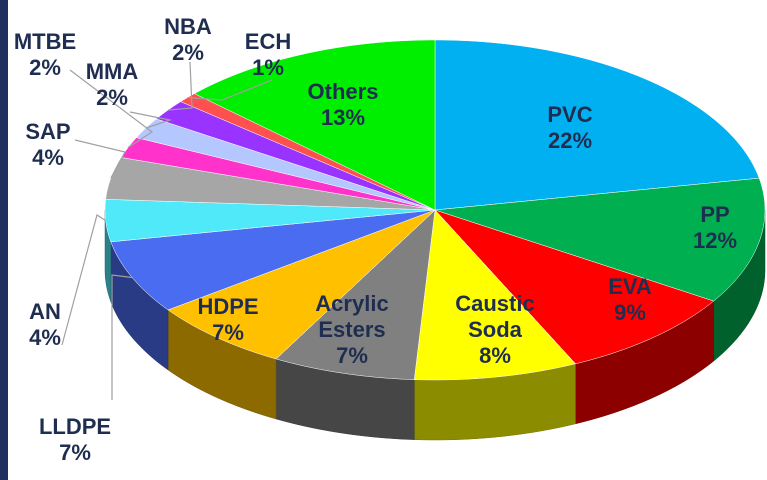 This screenshot has height=480, width=767. I want to click on category-label: PVC, so click(570, 114).